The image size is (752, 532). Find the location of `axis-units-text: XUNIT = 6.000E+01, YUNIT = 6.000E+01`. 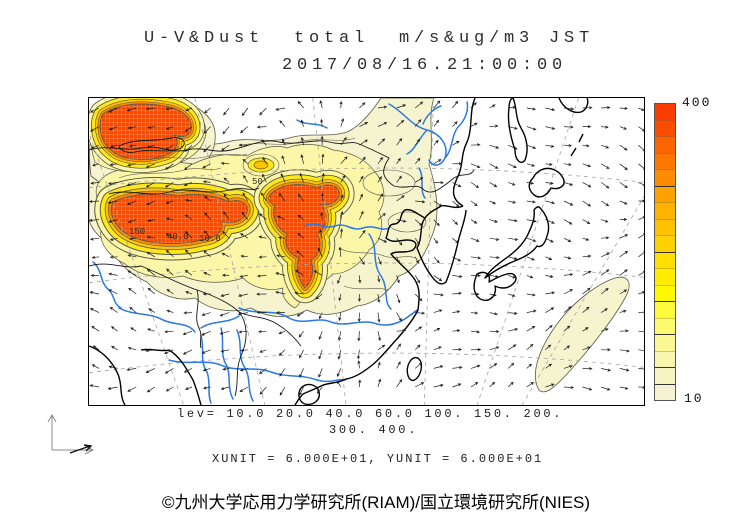

axis-units-text: XUNIT = 6.000E+01, YUNIT = 6.000E+01 is located at coordinates (378, 459).